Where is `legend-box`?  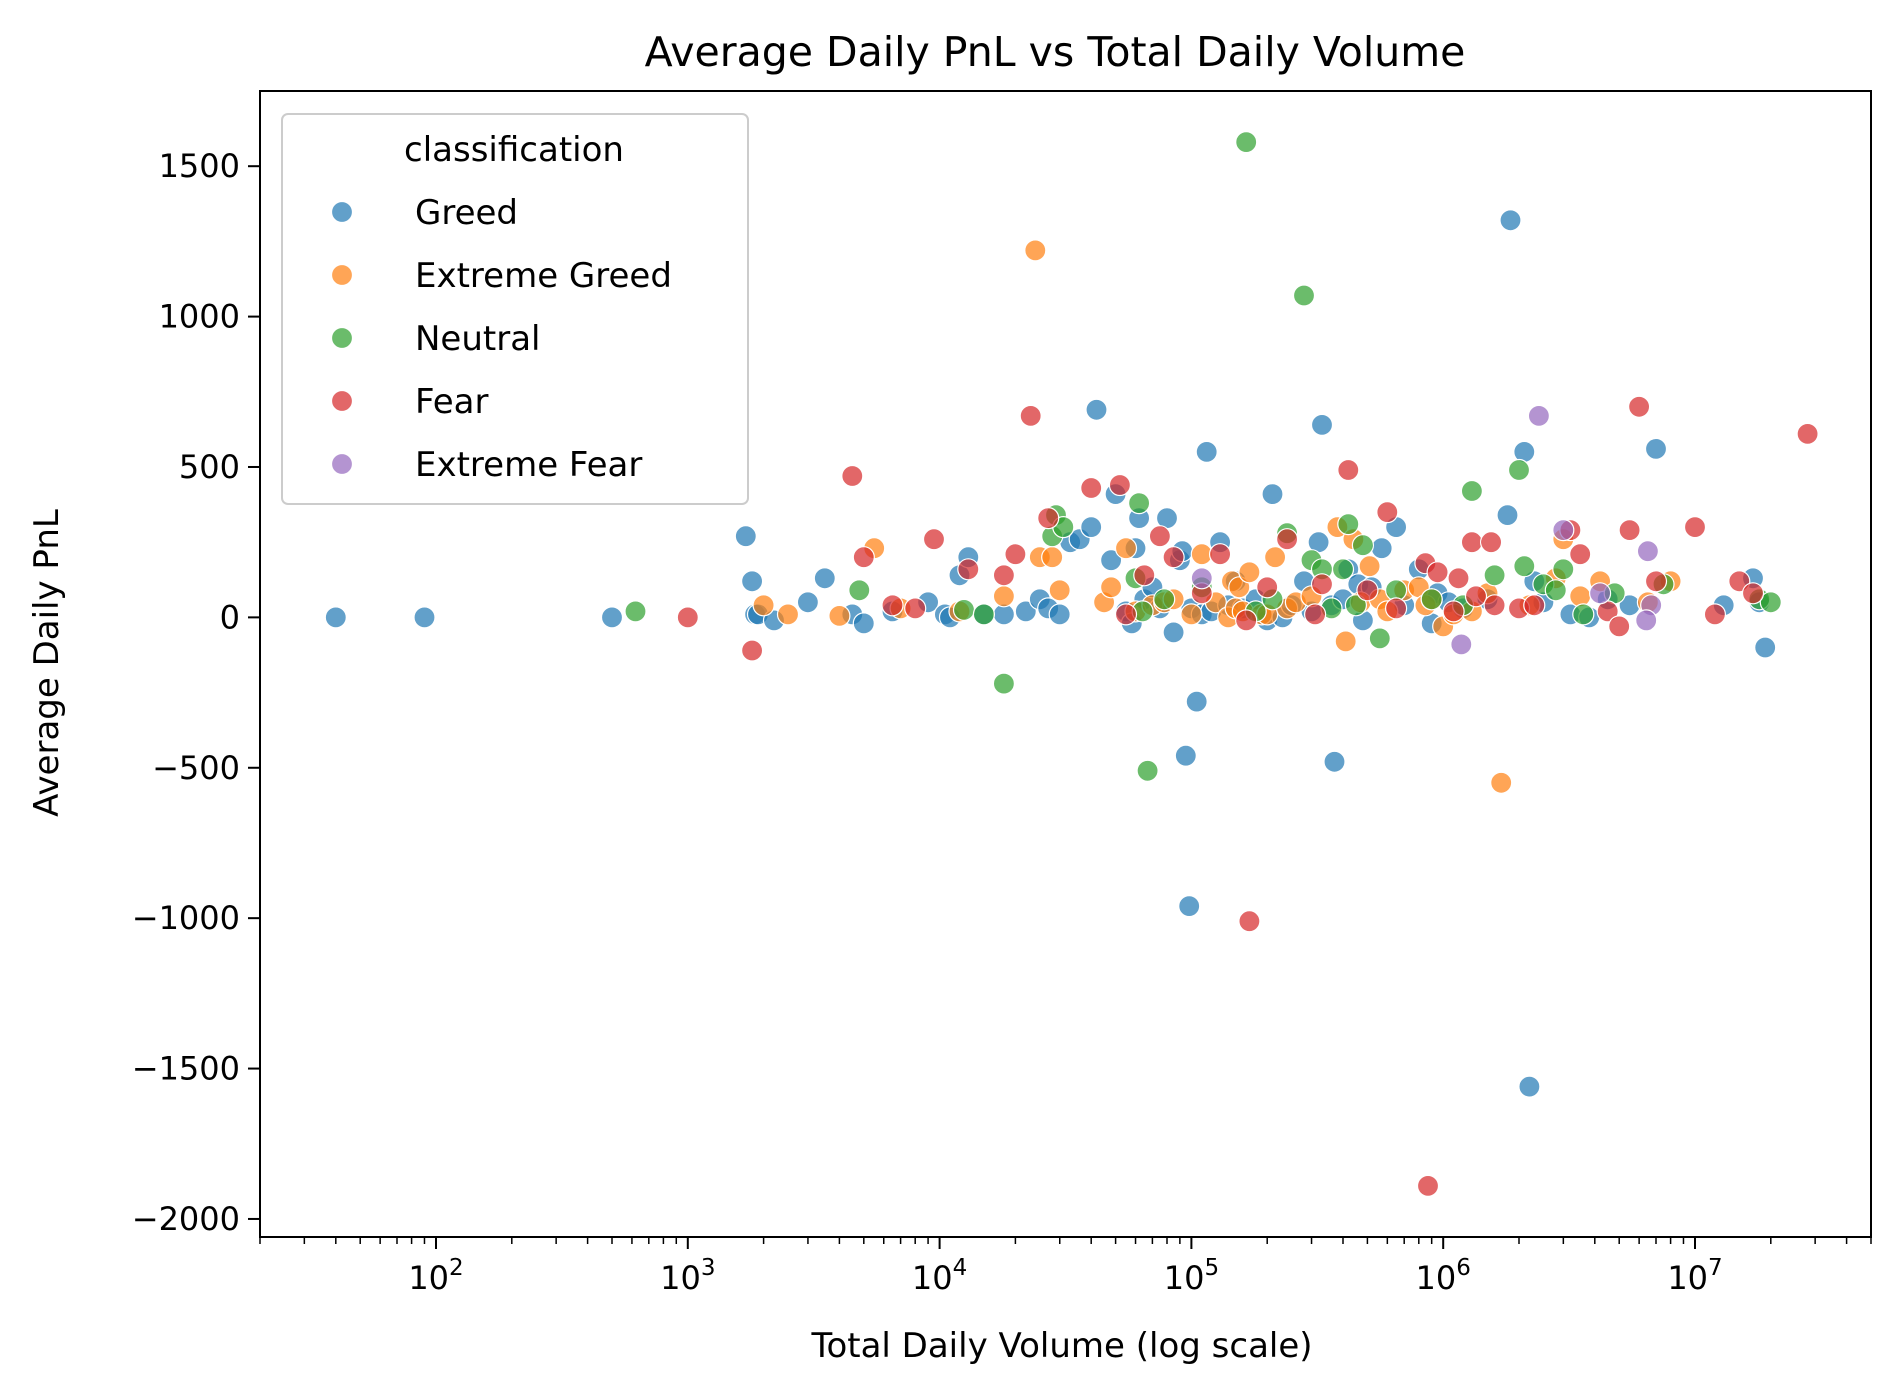 legend-box is located at coordinates (515, 309).